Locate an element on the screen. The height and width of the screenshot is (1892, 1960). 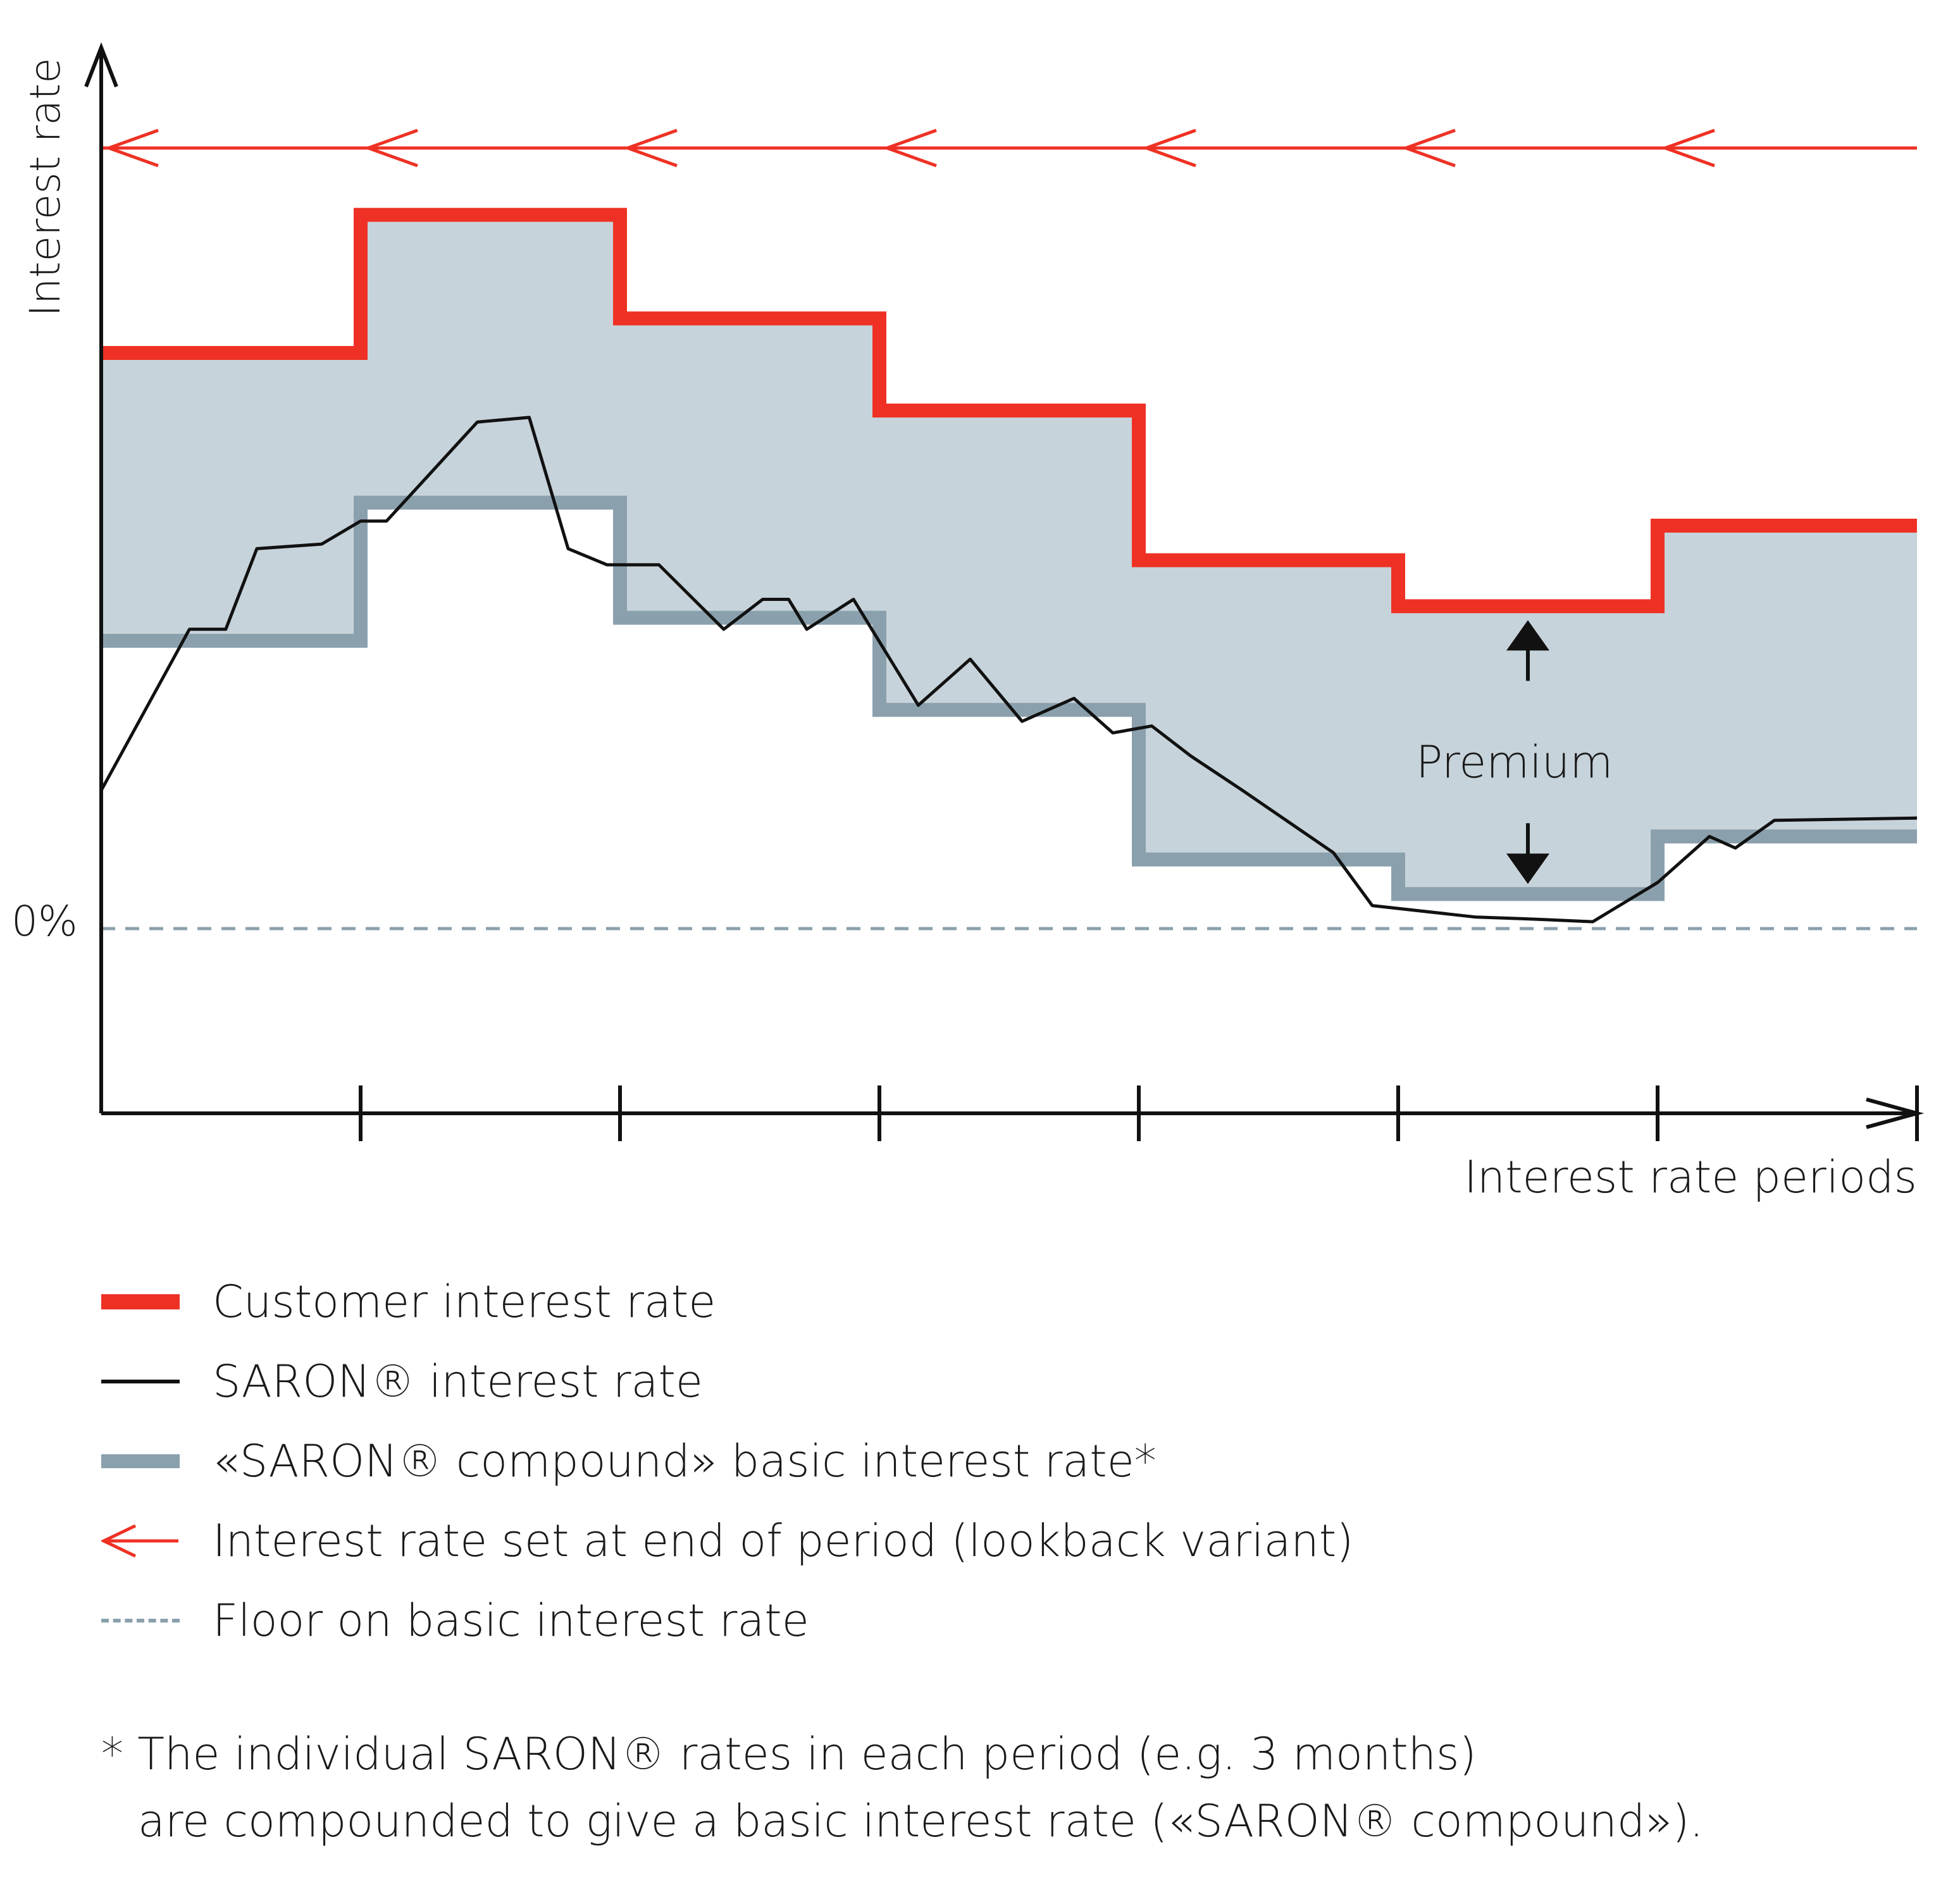
zero-percent-label: 0% is located at coordinates (44, 922).